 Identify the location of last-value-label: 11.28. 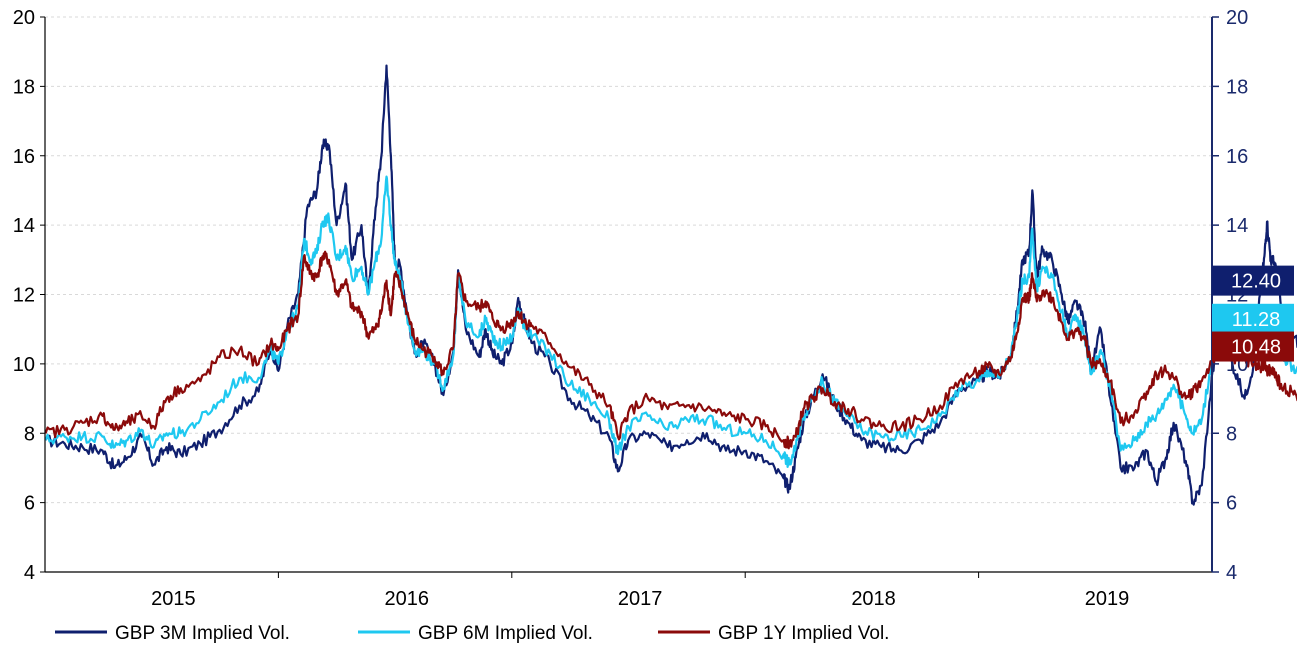
(1256, 320).